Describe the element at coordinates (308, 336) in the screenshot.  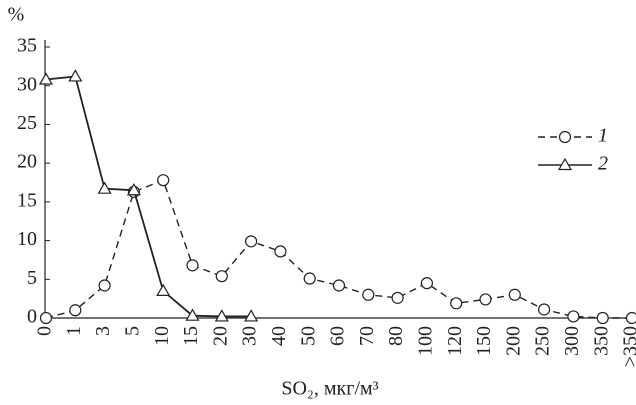
I see `x-tick-label: 50` at that location.